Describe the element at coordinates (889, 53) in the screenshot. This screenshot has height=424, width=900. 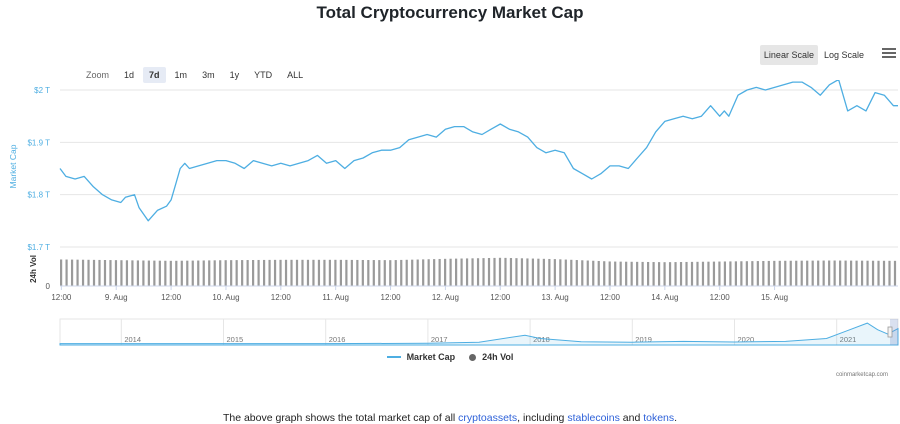
I see `hamburger-menu-icon` at that location.